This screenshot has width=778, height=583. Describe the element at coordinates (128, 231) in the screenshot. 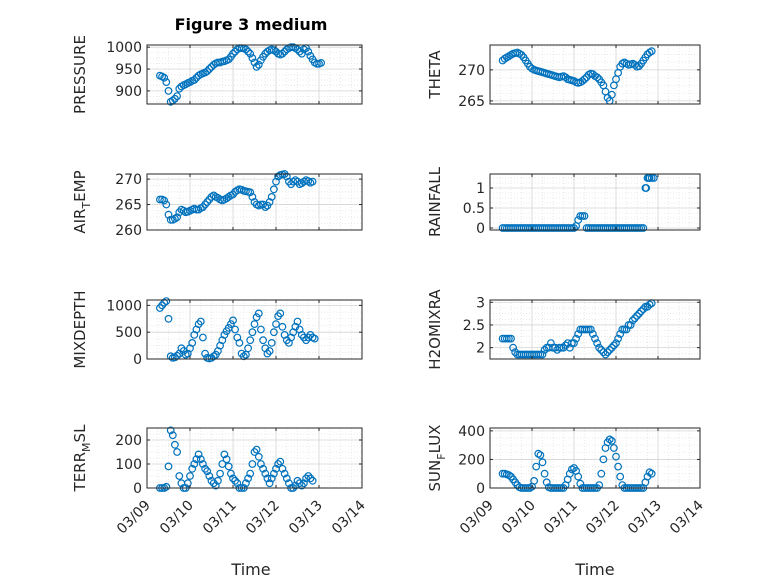

I see `y-tick-label: 260` at that location.